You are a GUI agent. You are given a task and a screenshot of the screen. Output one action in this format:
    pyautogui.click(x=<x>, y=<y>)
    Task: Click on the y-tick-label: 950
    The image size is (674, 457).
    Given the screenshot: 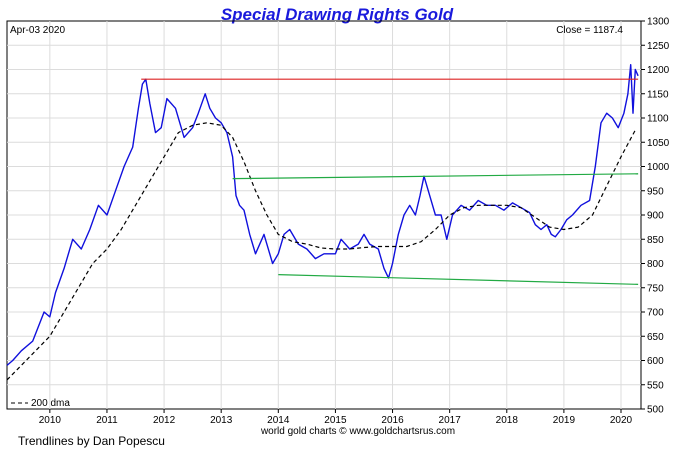 What is the action you would take?
    pyautogui.click(x=655, y=191)
    